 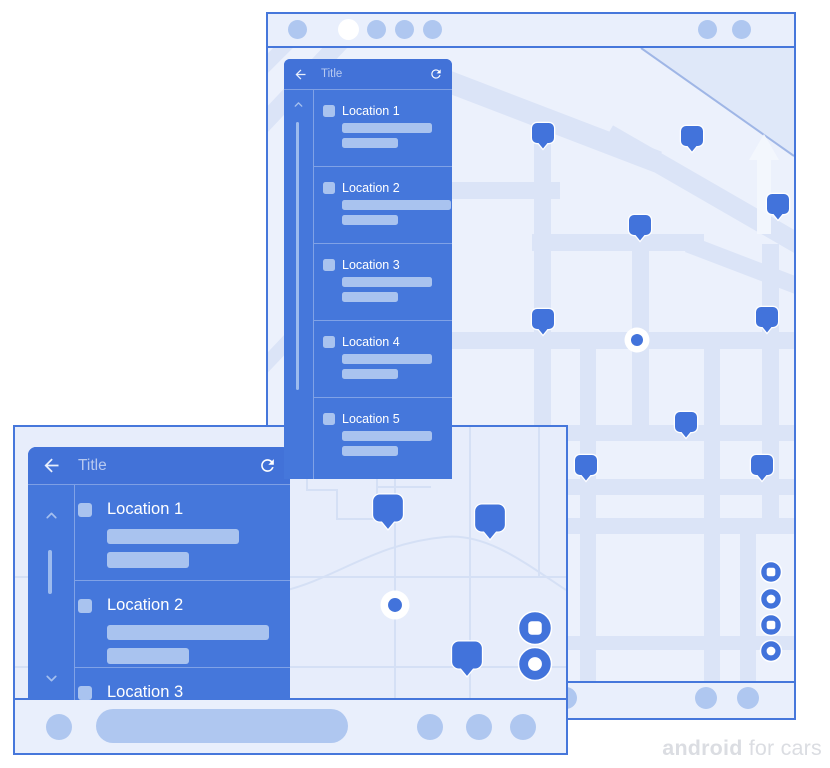 I want to click on status-bar-status-dots, so click(x=531, y=30).